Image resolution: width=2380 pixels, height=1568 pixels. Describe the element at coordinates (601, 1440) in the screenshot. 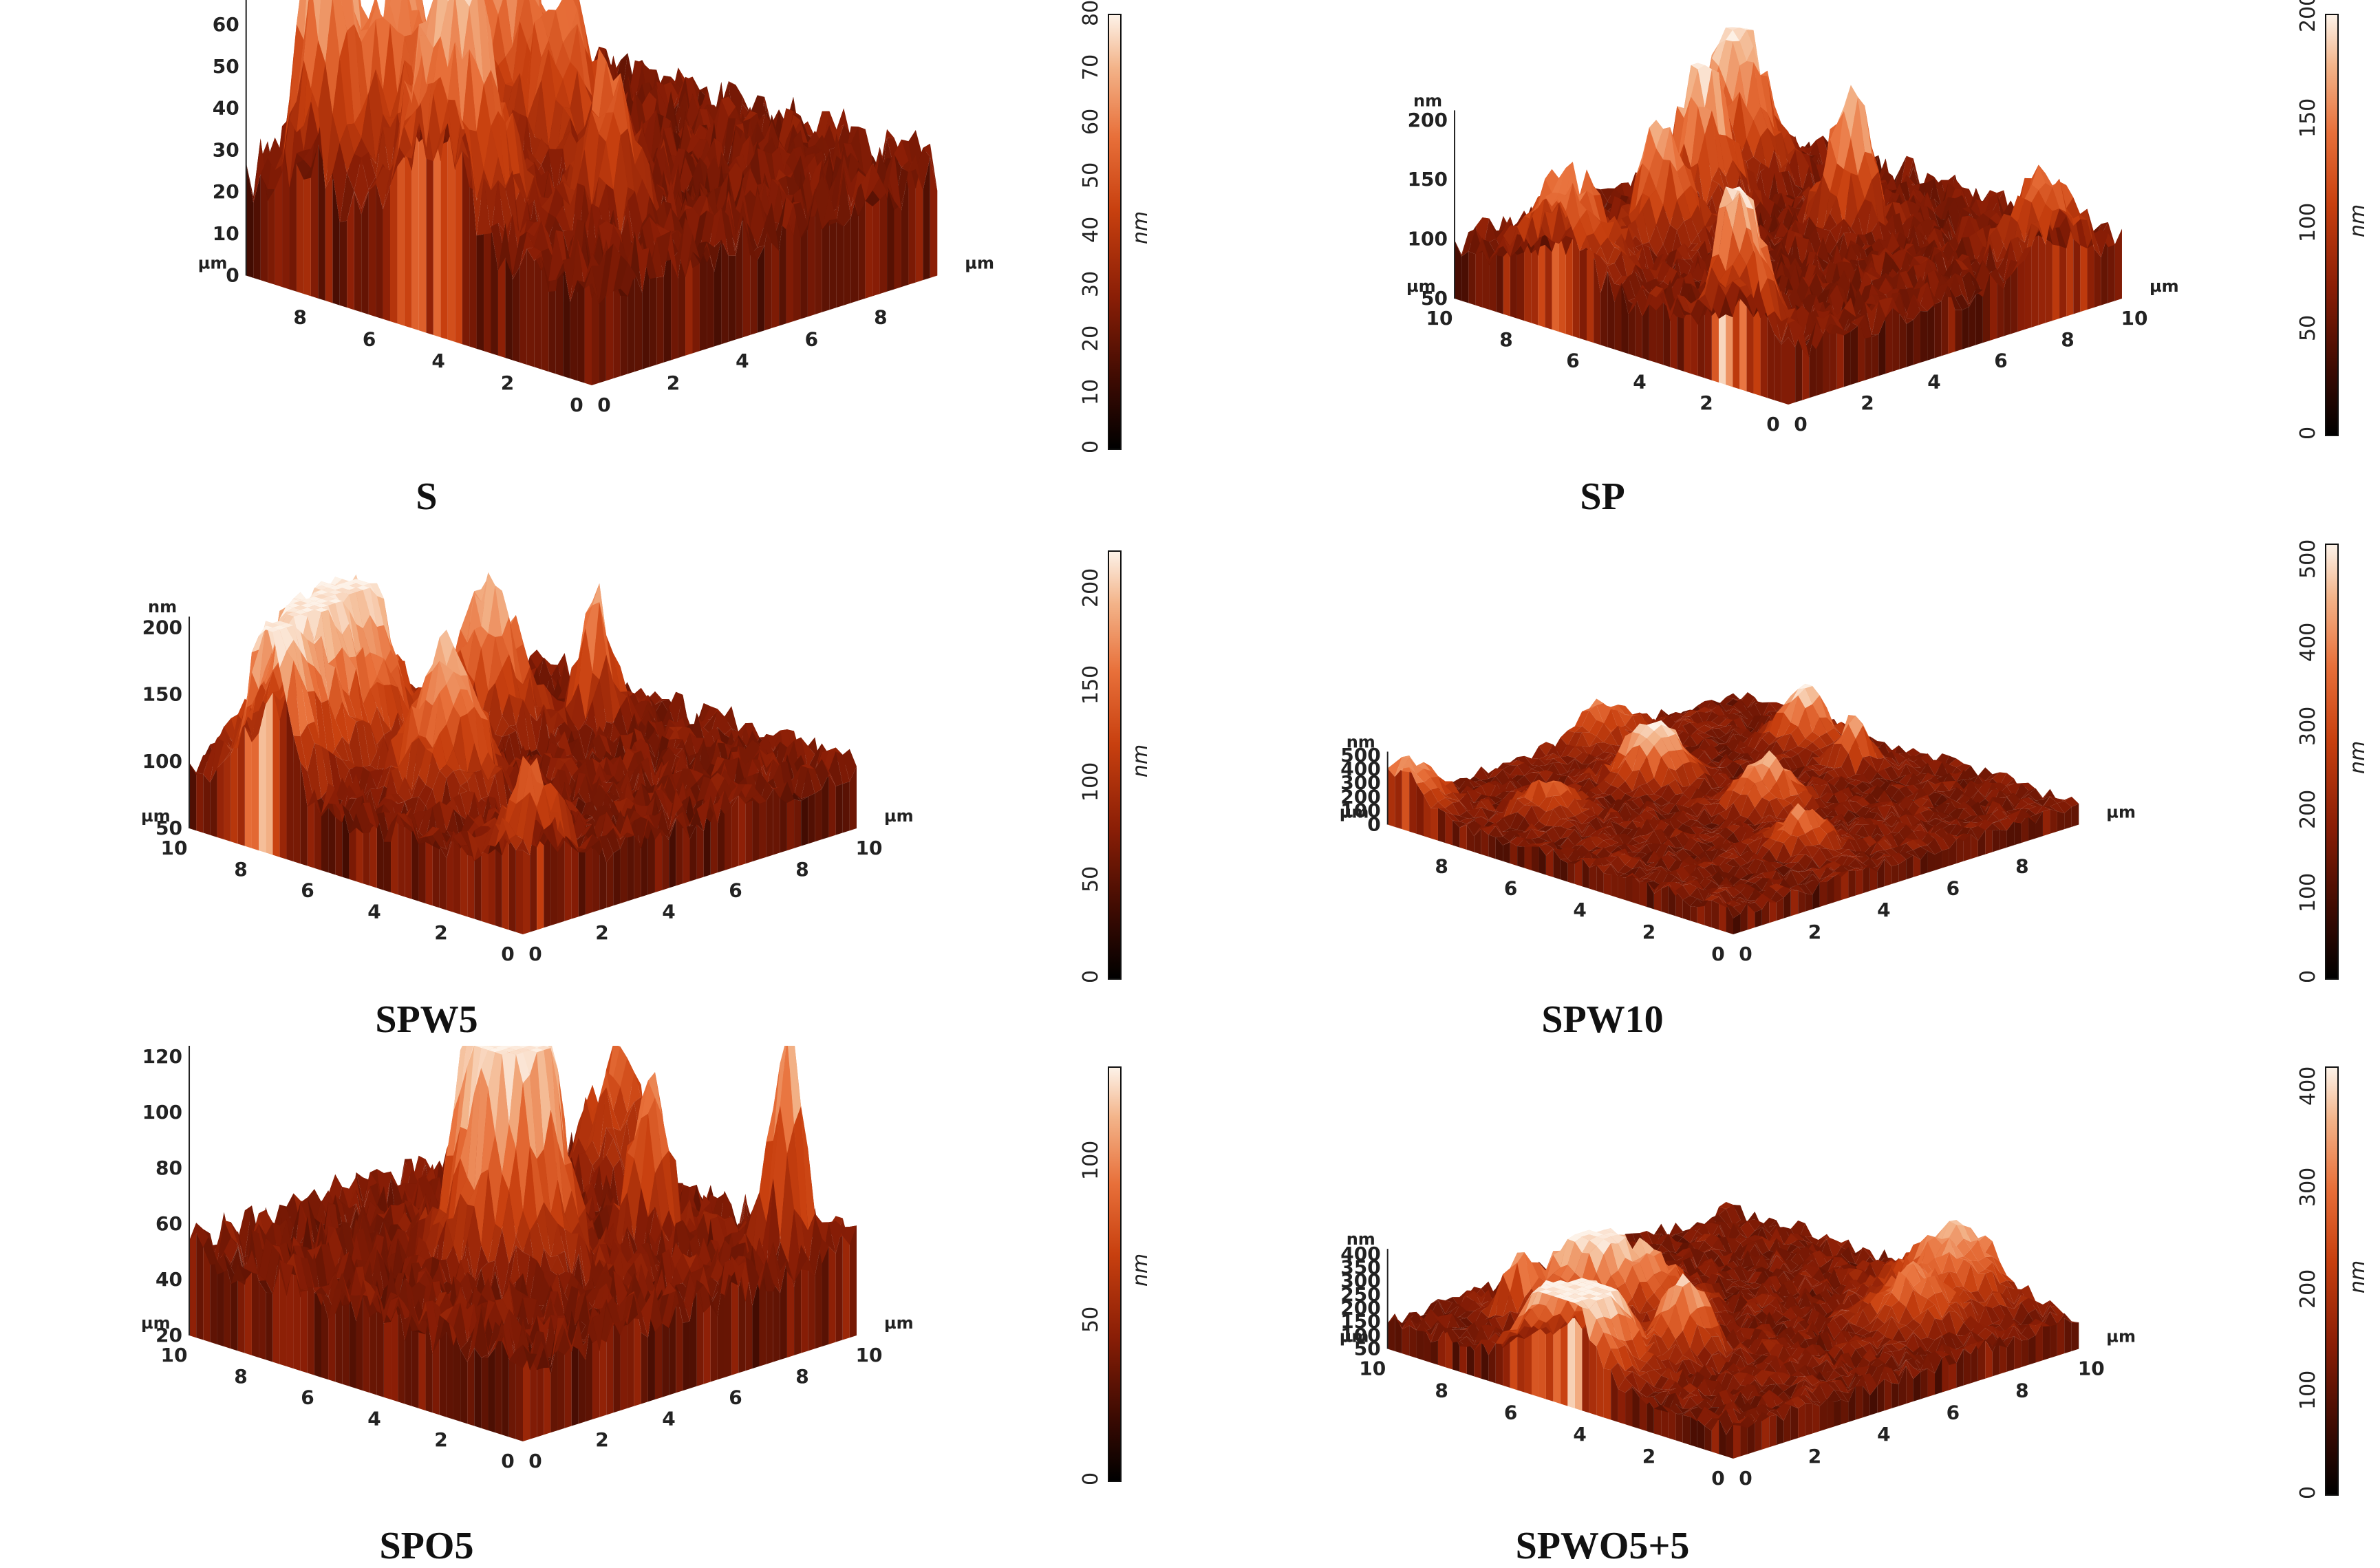

I see `x-tick-label: 2` at that location.